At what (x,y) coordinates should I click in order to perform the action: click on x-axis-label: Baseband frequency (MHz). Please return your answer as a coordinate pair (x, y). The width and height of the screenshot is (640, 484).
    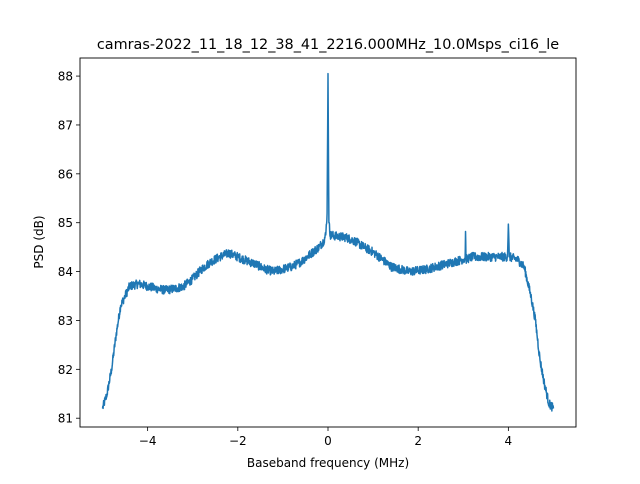
    Looking at the image, I should click on (328, 463).